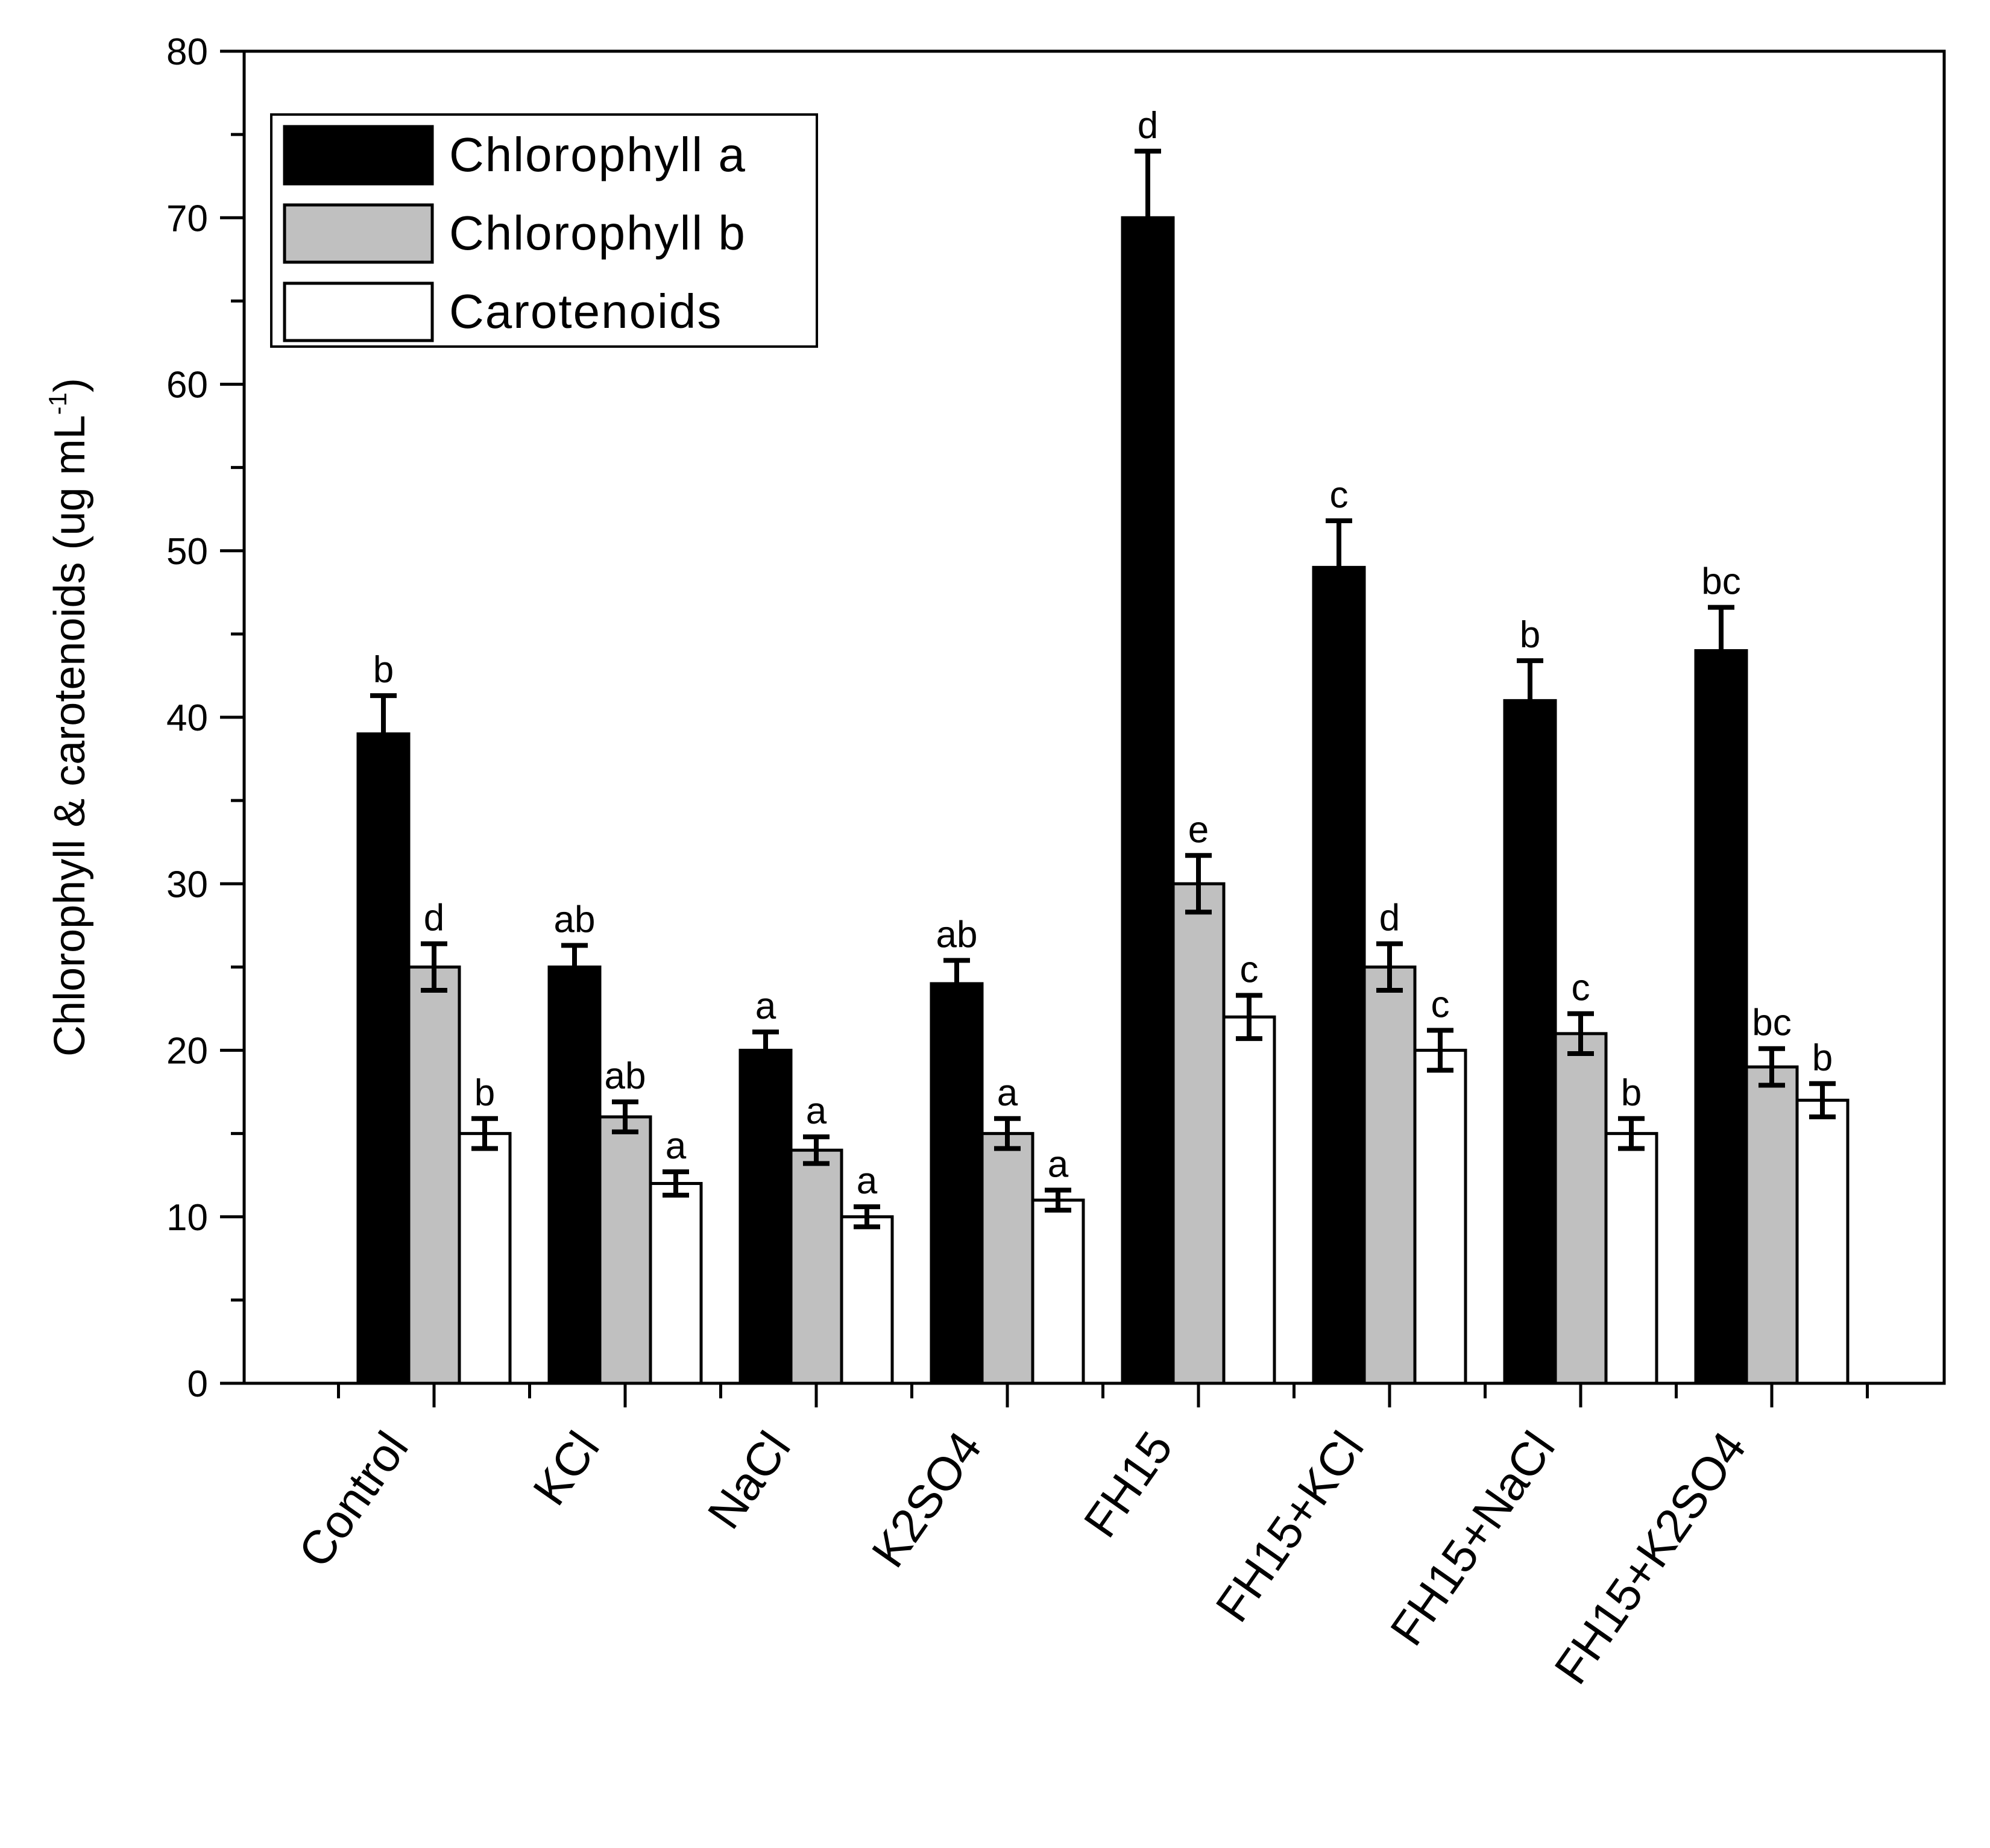  Describe the element at coordinates (187, 385) in the screenshot. I see `y-tick-label: 60` at that location.